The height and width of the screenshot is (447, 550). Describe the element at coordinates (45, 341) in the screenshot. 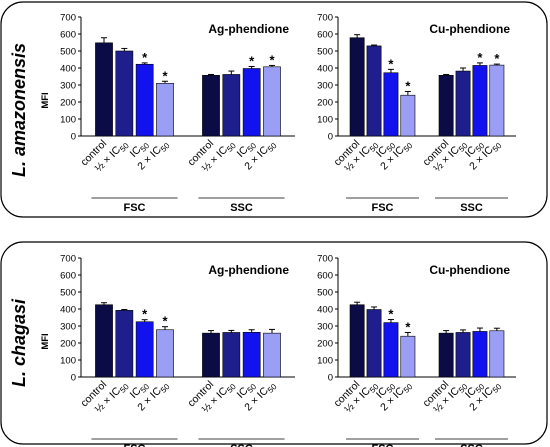

I see `y-axis-label: MFI` at that location.